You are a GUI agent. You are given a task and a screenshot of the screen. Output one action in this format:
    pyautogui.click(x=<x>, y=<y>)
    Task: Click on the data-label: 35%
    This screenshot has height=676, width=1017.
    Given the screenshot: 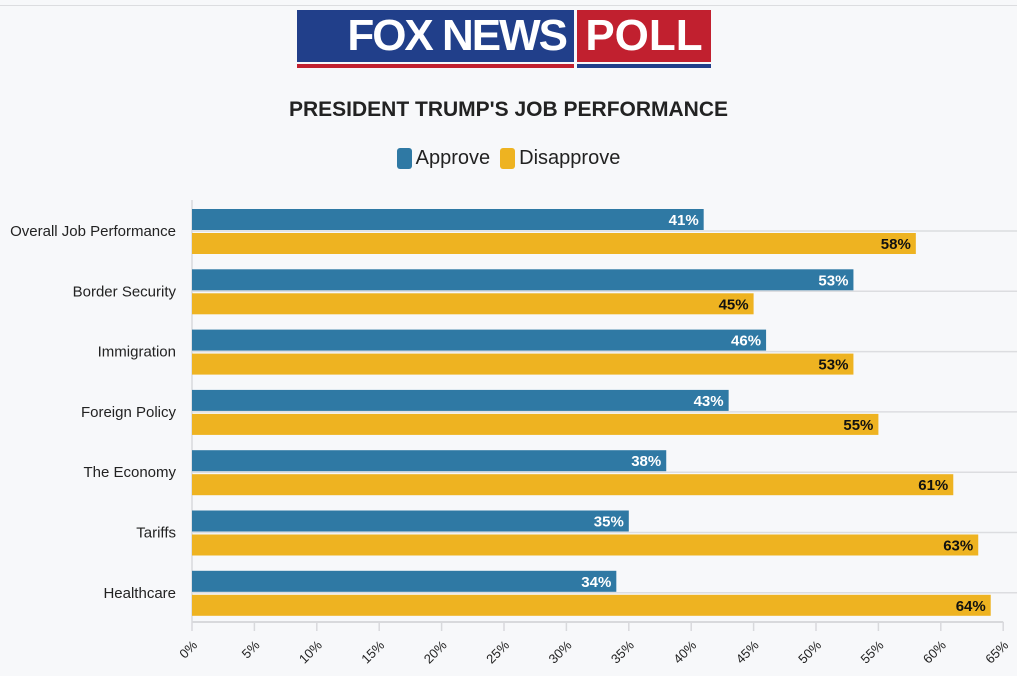 What is the action you would take?
    pyautogui.click(x=609, y=522)
    